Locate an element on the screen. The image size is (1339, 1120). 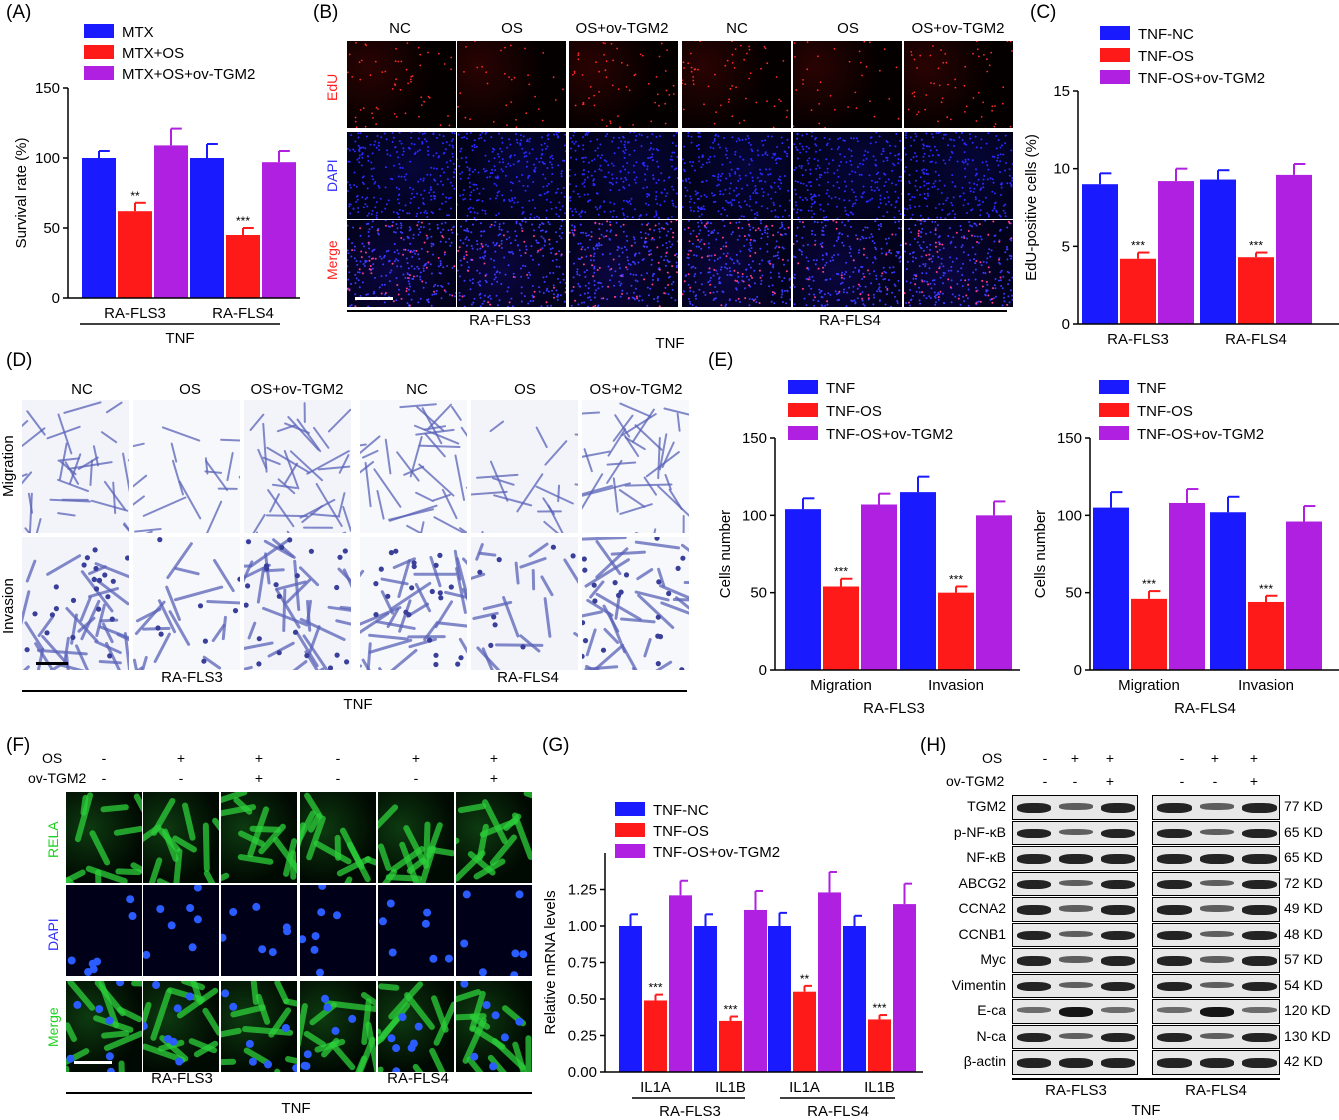
os-label: OS is located at coordinates (992, 758).